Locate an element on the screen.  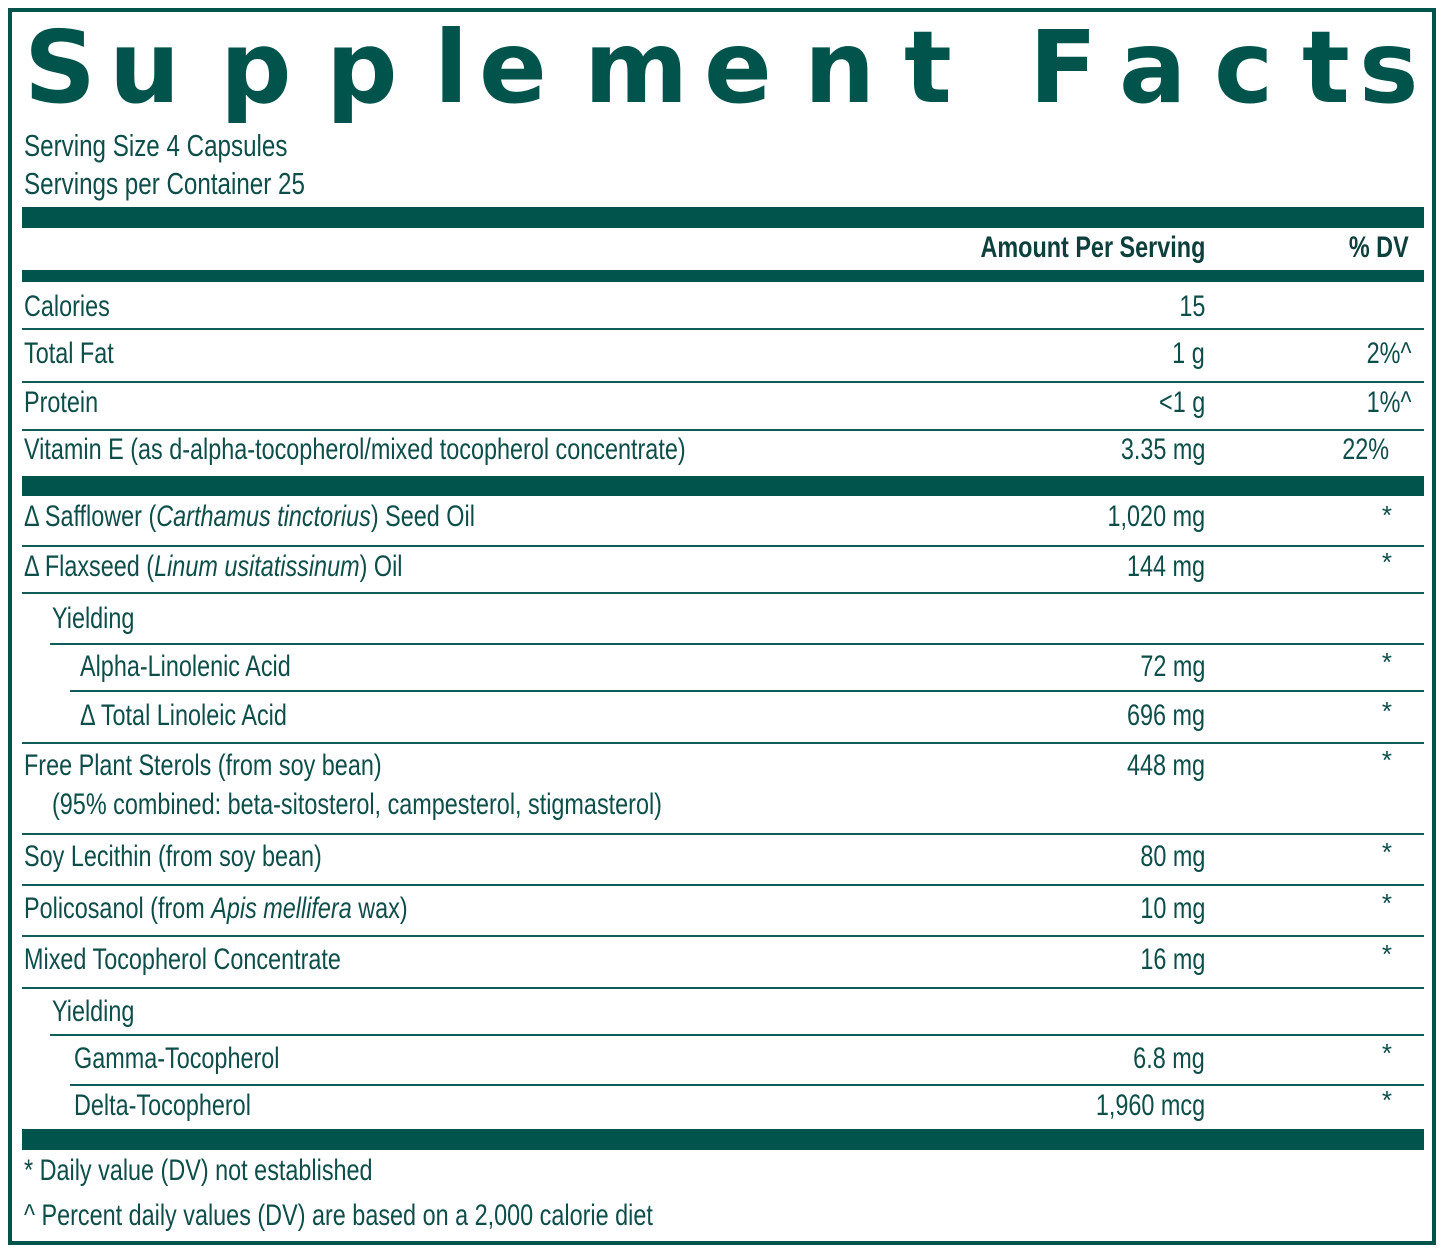
row-name: Mixed Tocopherol Concentrate is located at coordinates (182, 959).